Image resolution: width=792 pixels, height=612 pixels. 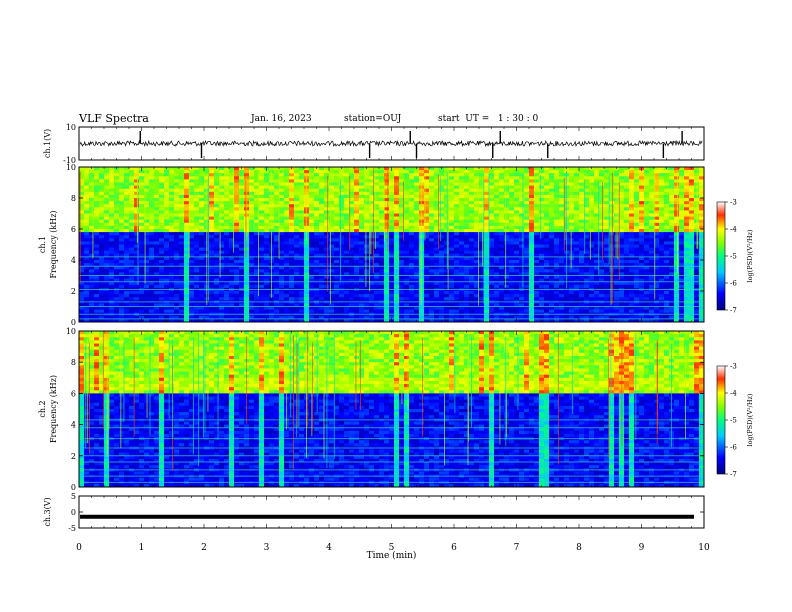 What do you see at coordinates (733, 311) in the screenshot?
I see `ch1-colorbar-tick-label: -7` at bounding box center [733, 311].